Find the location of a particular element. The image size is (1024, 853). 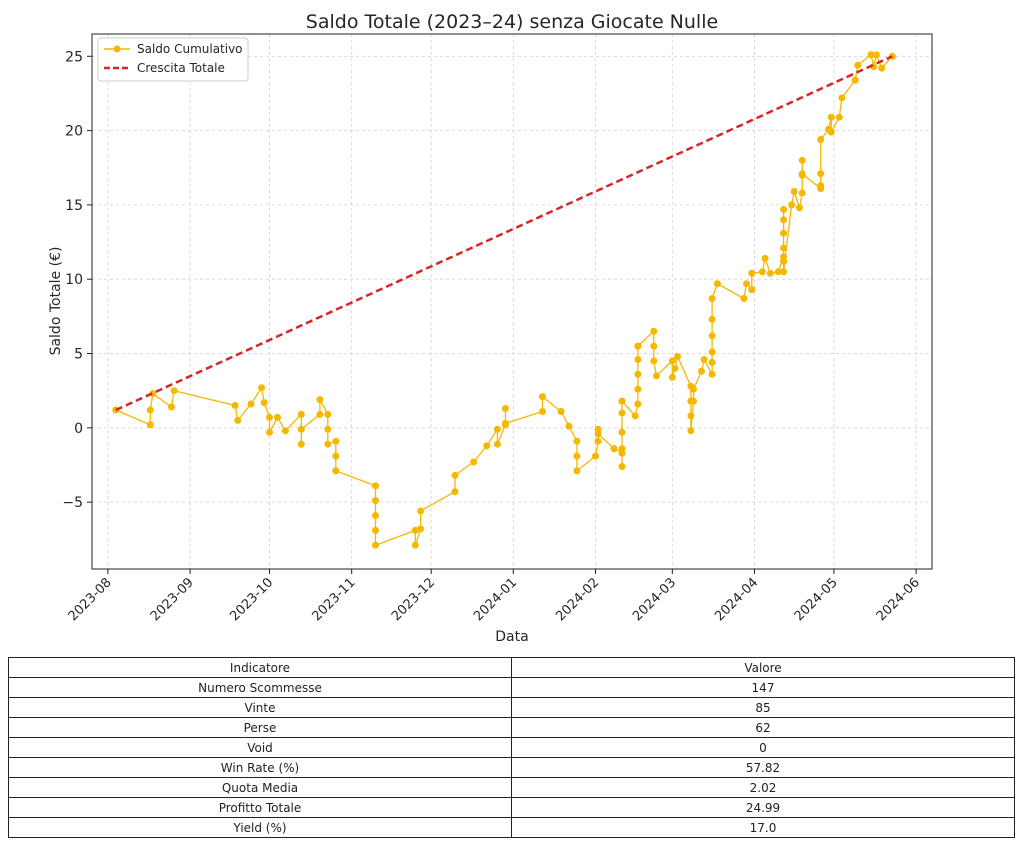

table-header-cell: Indicatore is located at coordinates (260, 667).